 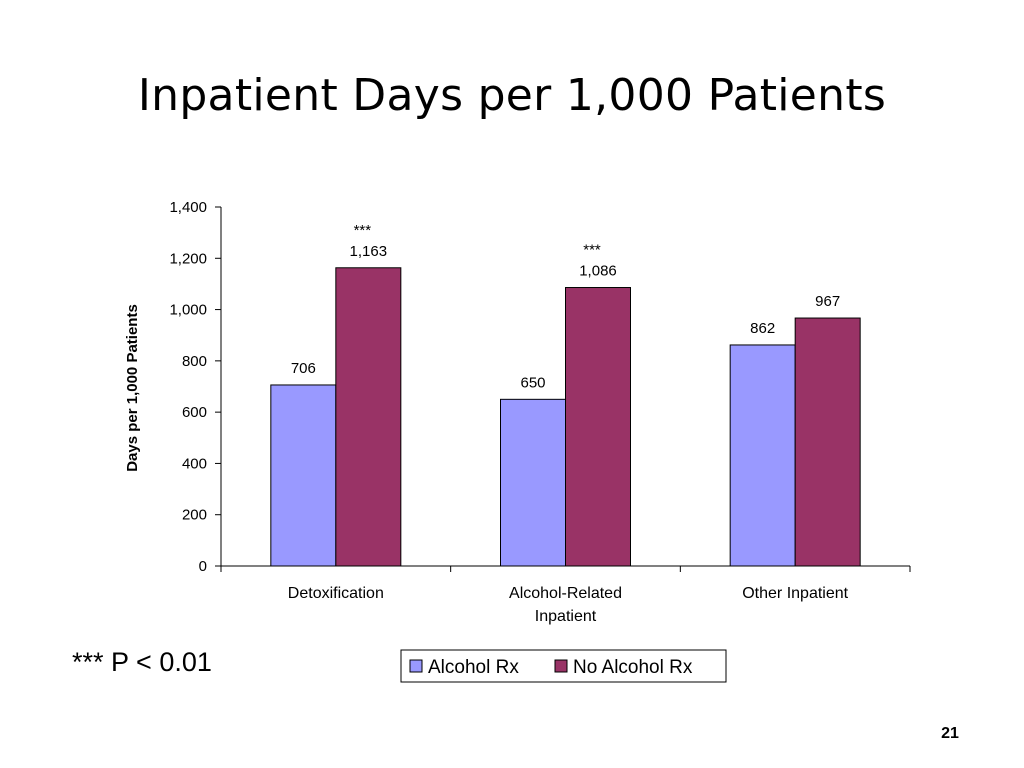 What do you see at coordinates (194, 463) in the screenshot?
I see `y-tick-label: 400` at bounding box center [194, 463].